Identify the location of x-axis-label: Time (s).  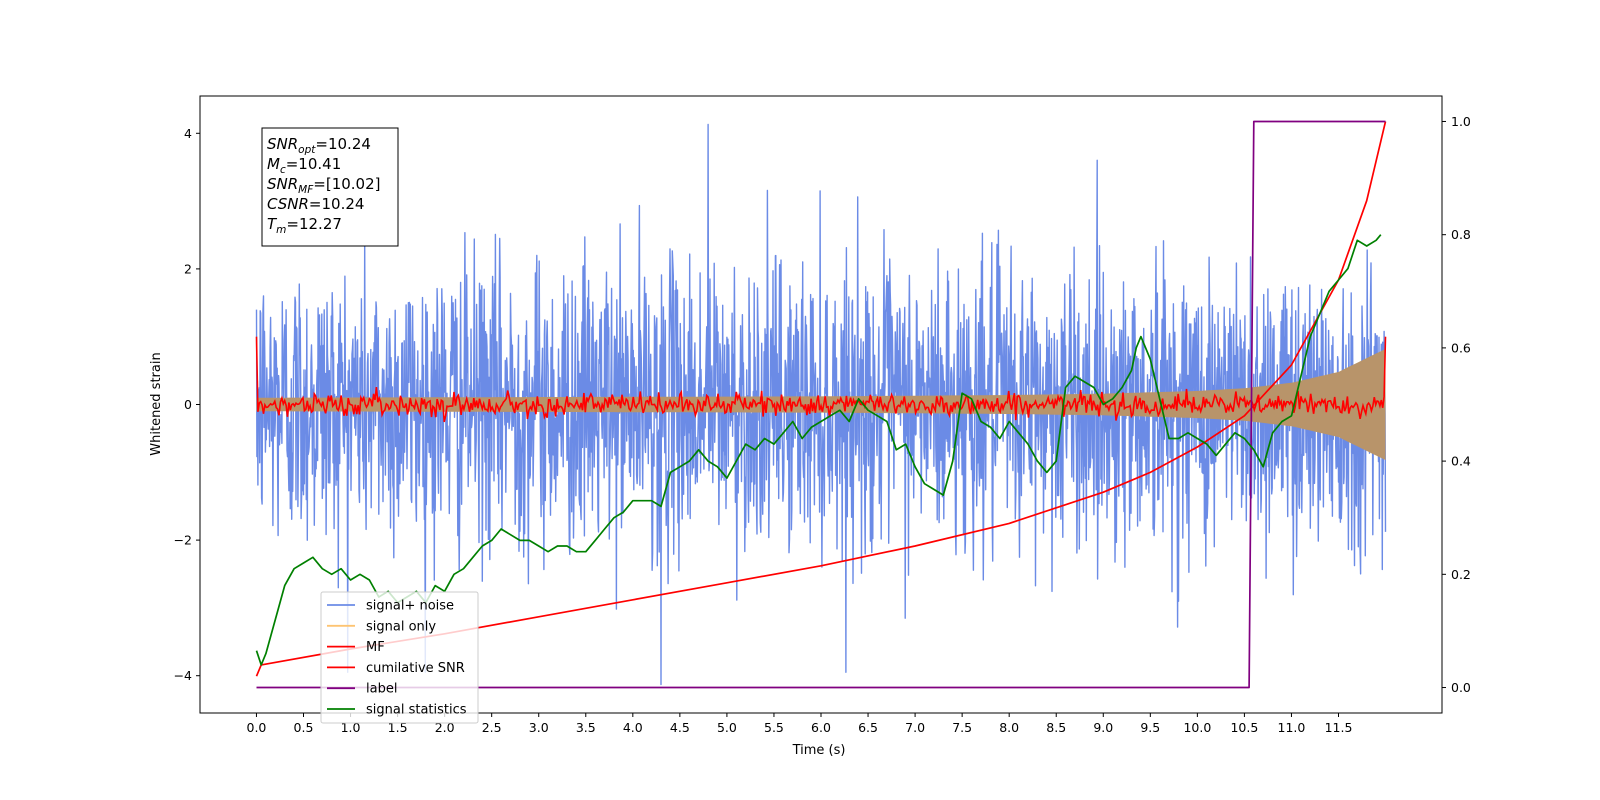
(819, 750).